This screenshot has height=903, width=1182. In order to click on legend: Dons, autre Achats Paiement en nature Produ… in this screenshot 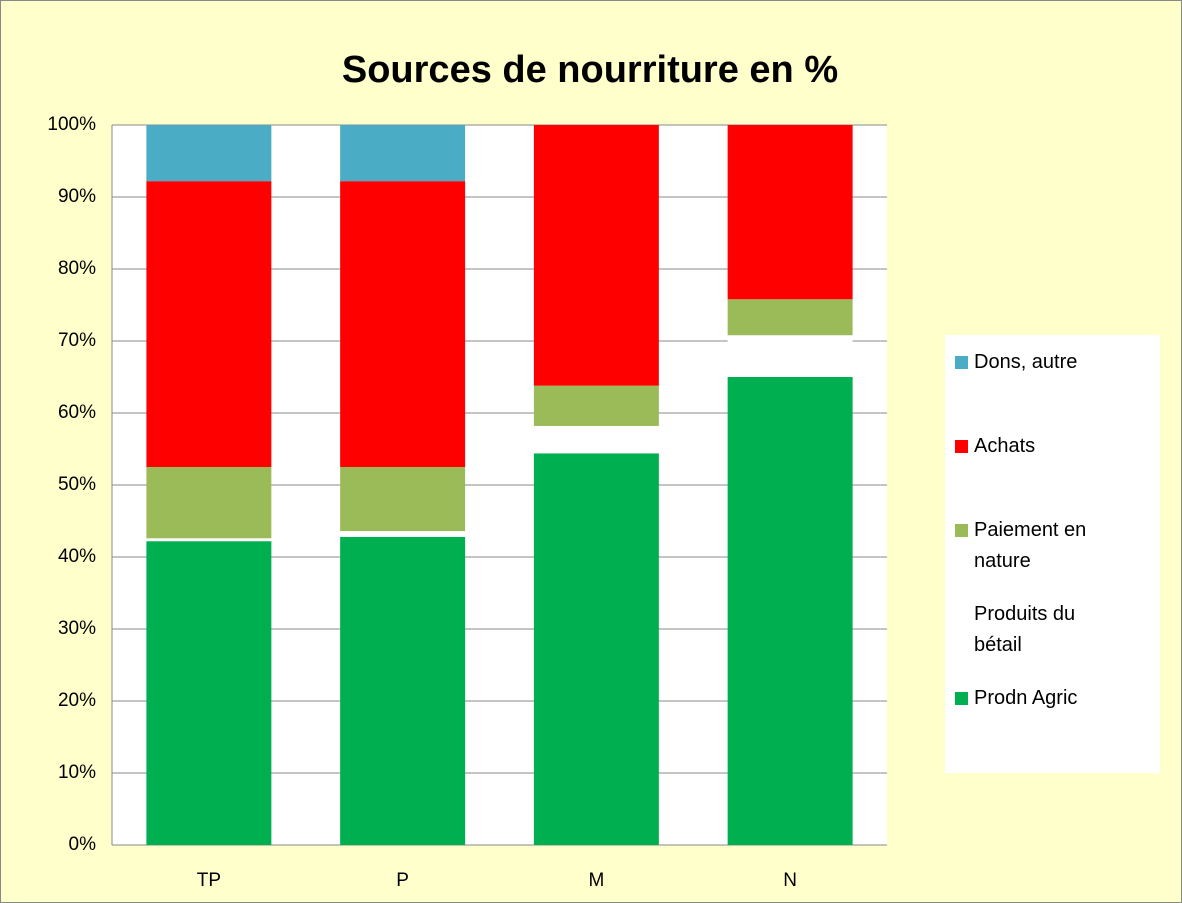, I will do `click(1052, 554)`.